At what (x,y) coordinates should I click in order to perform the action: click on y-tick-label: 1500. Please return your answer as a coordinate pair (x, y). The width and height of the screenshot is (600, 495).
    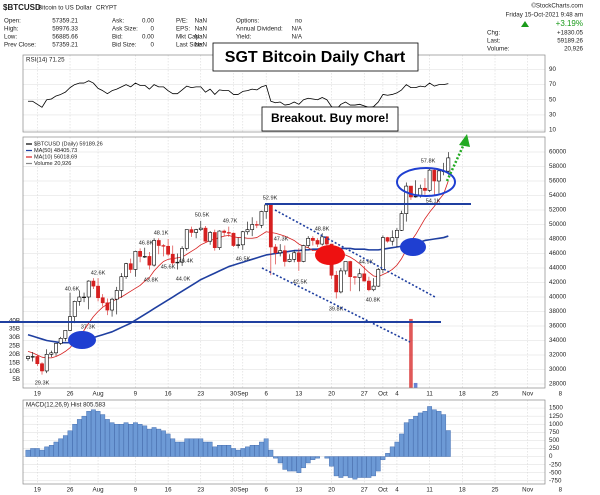
    Looking at the image, I should click on (556, 408).